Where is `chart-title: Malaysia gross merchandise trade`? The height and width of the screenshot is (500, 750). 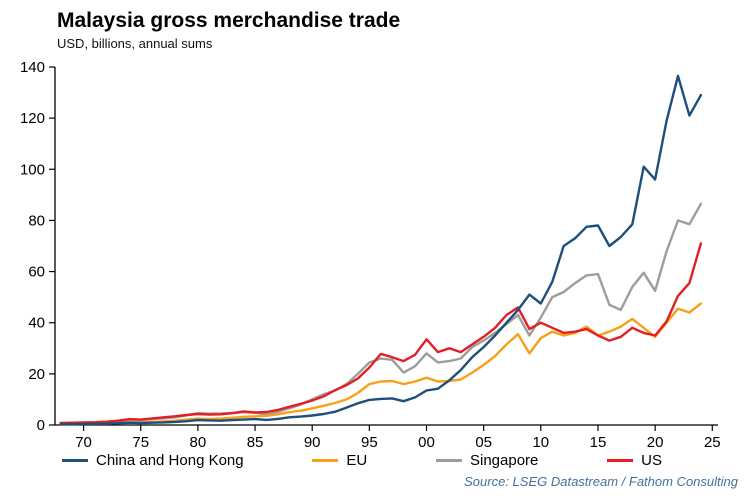
chart-title: Malaysia gross merchandise trade is located at coordinates (229, 20).